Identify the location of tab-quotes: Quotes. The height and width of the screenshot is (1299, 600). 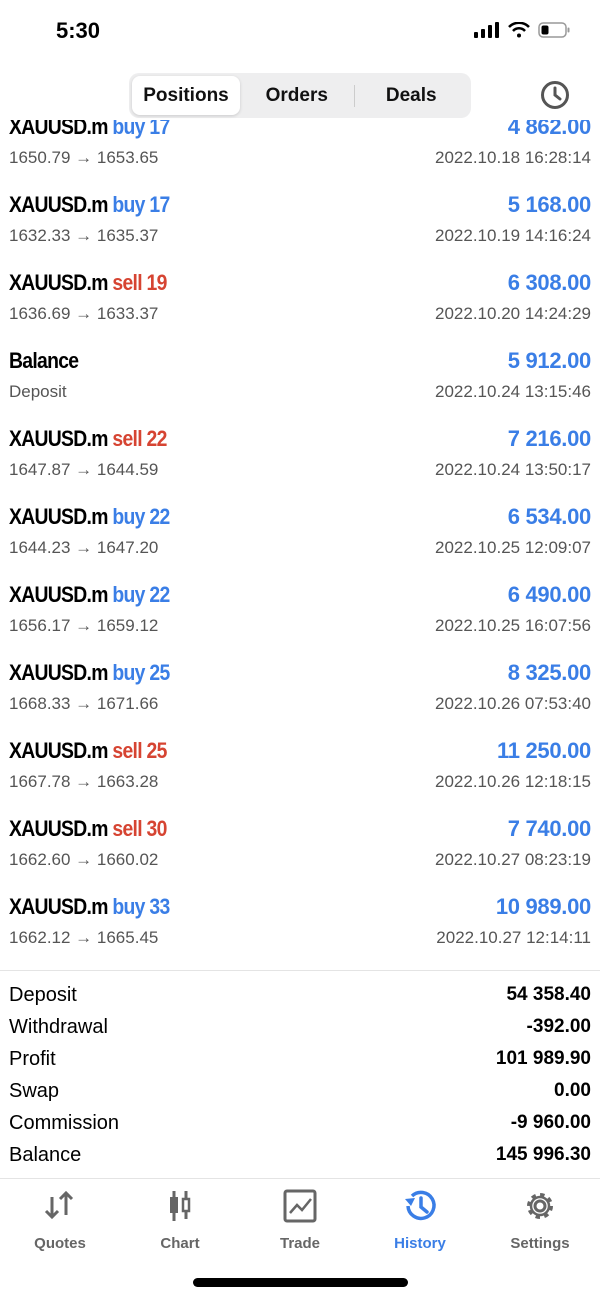
(60, 1239).